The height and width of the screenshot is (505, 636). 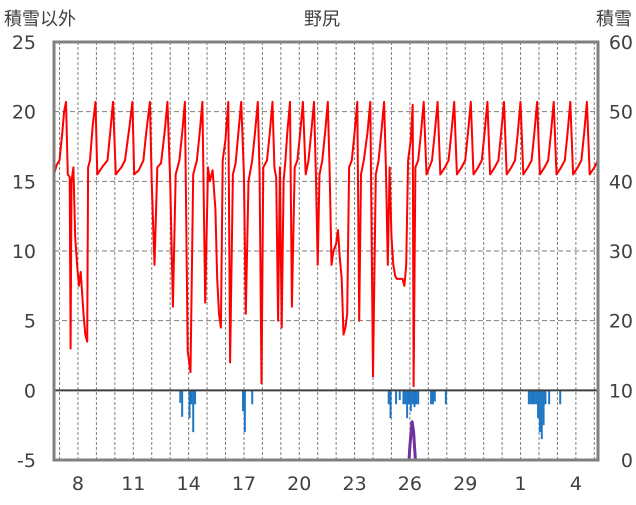 I want to click on x-tick-label: 20, so click(x=299, y=484).